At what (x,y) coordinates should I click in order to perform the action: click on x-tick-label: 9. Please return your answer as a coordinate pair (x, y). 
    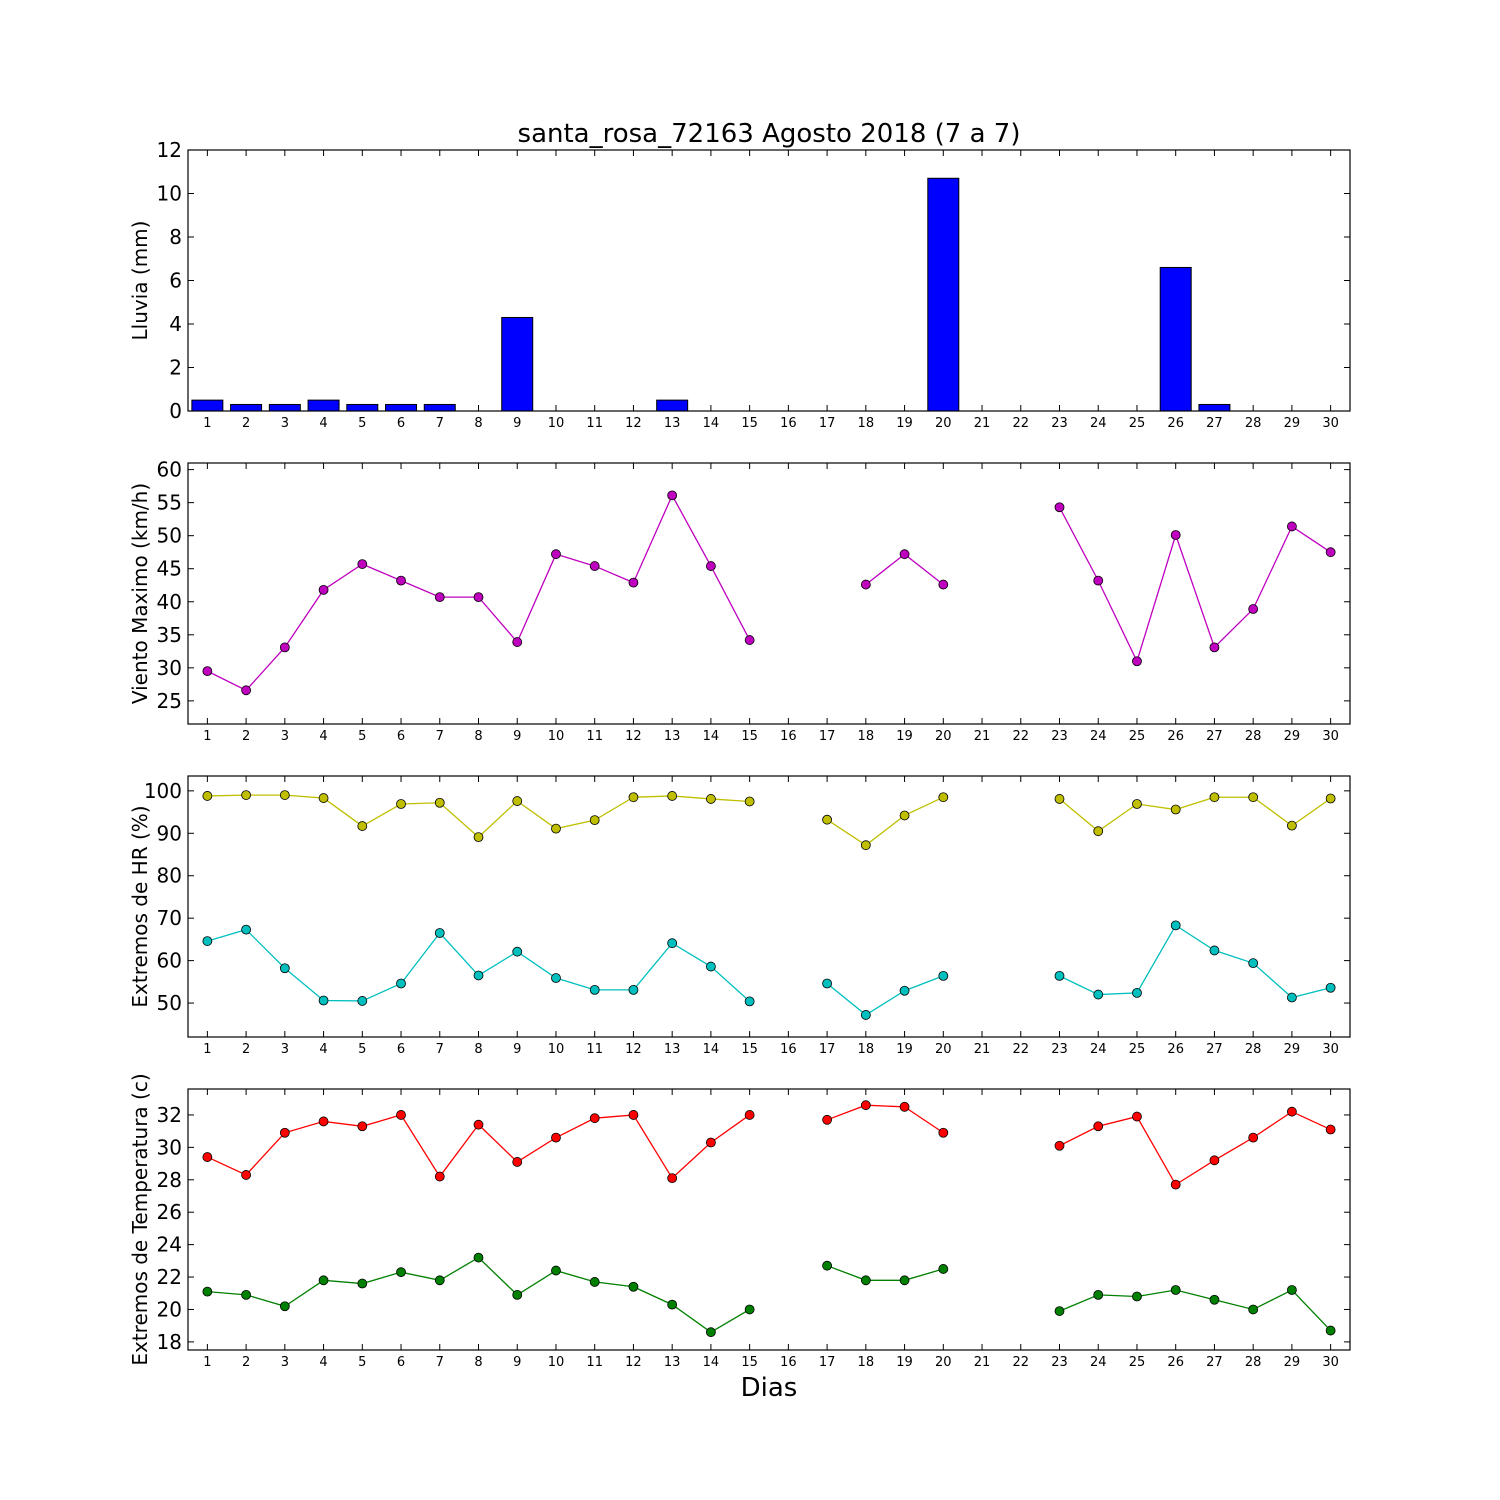
    Looking at the image, I should click on (517, 423).